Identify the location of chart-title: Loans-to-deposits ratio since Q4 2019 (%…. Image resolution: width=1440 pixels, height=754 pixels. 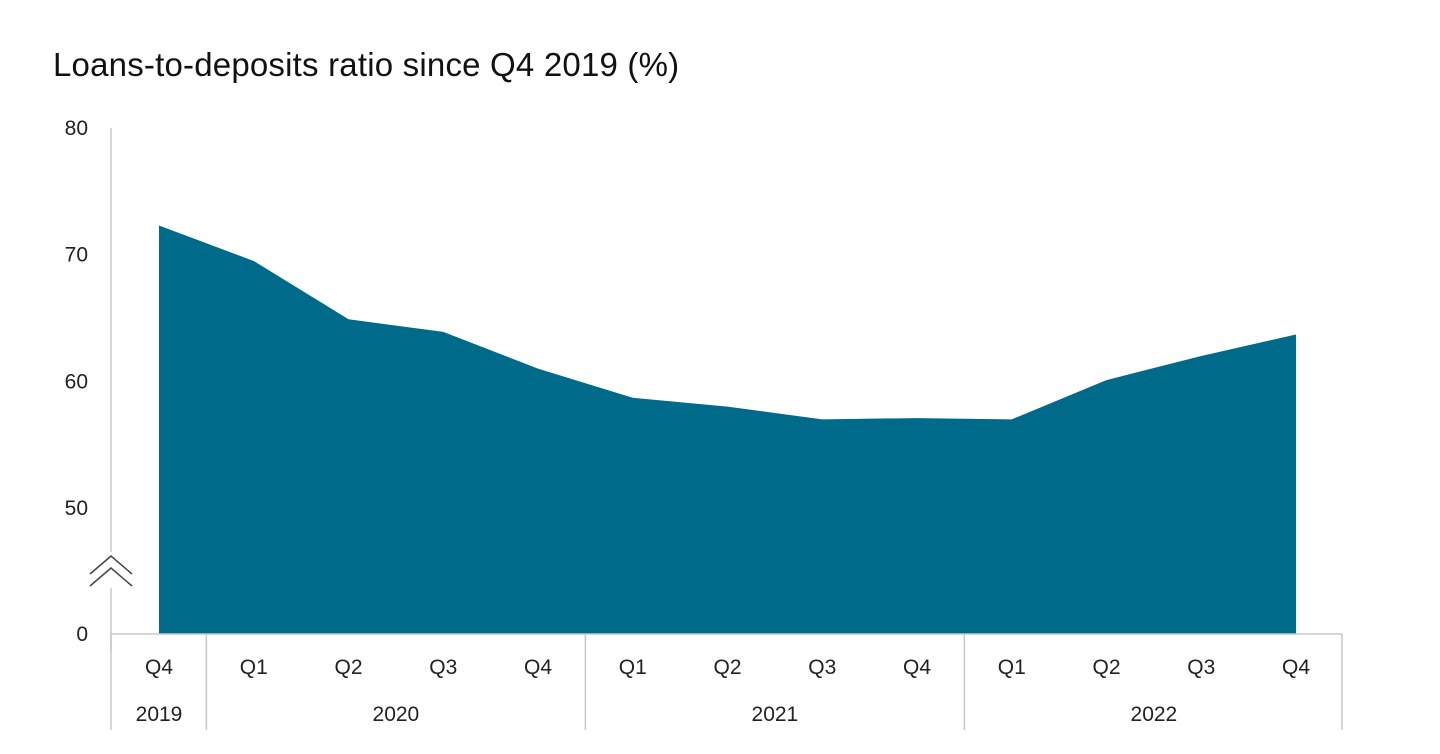
(366, 64).